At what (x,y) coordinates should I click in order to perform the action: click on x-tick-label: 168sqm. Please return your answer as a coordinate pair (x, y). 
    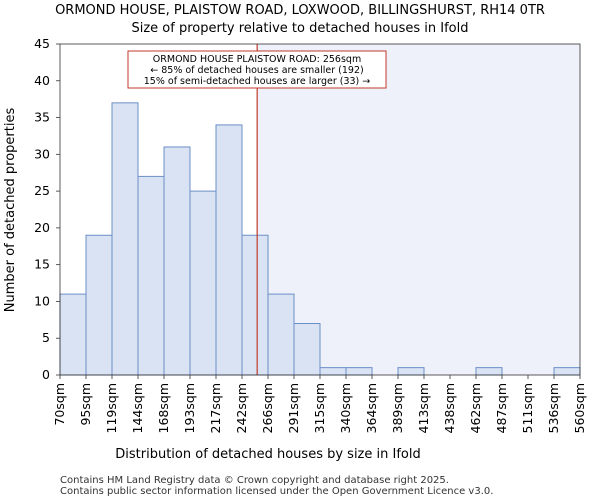
    Looking at the image, I should click on (163, 408).